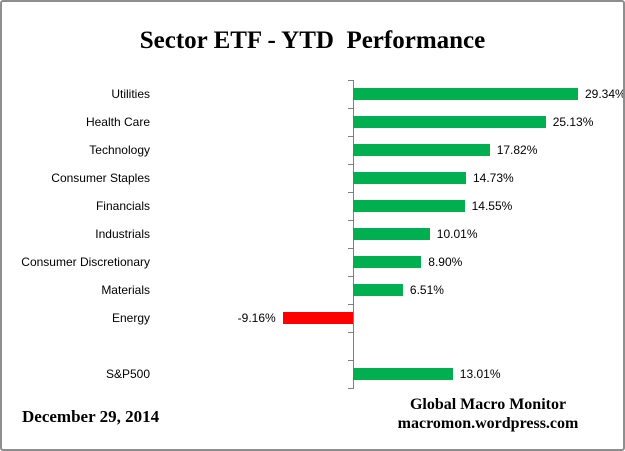 The width and height of the screenshot is (625, 451). I want to click on bar-utilities, so click(465, 94).